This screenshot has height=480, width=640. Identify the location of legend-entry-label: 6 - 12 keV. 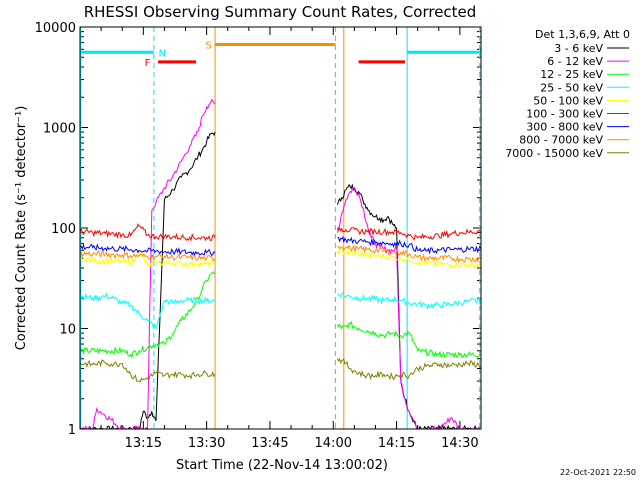
(575, 61).